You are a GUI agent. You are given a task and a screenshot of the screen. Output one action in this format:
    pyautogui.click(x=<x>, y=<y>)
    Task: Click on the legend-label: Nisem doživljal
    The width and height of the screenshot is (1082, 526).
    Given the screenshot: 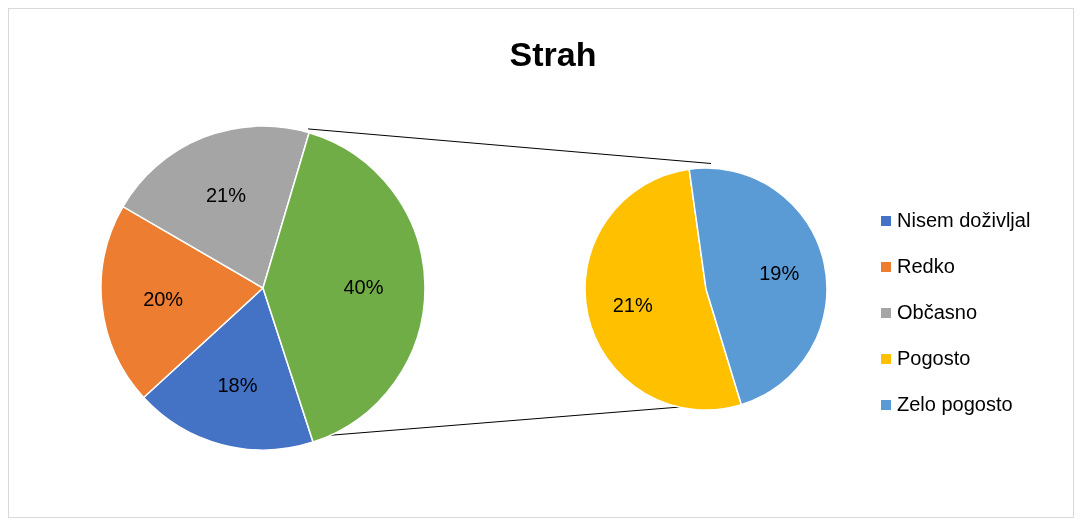 What is the action you would take?
    pyautogui.click(x=964, y=220)
    